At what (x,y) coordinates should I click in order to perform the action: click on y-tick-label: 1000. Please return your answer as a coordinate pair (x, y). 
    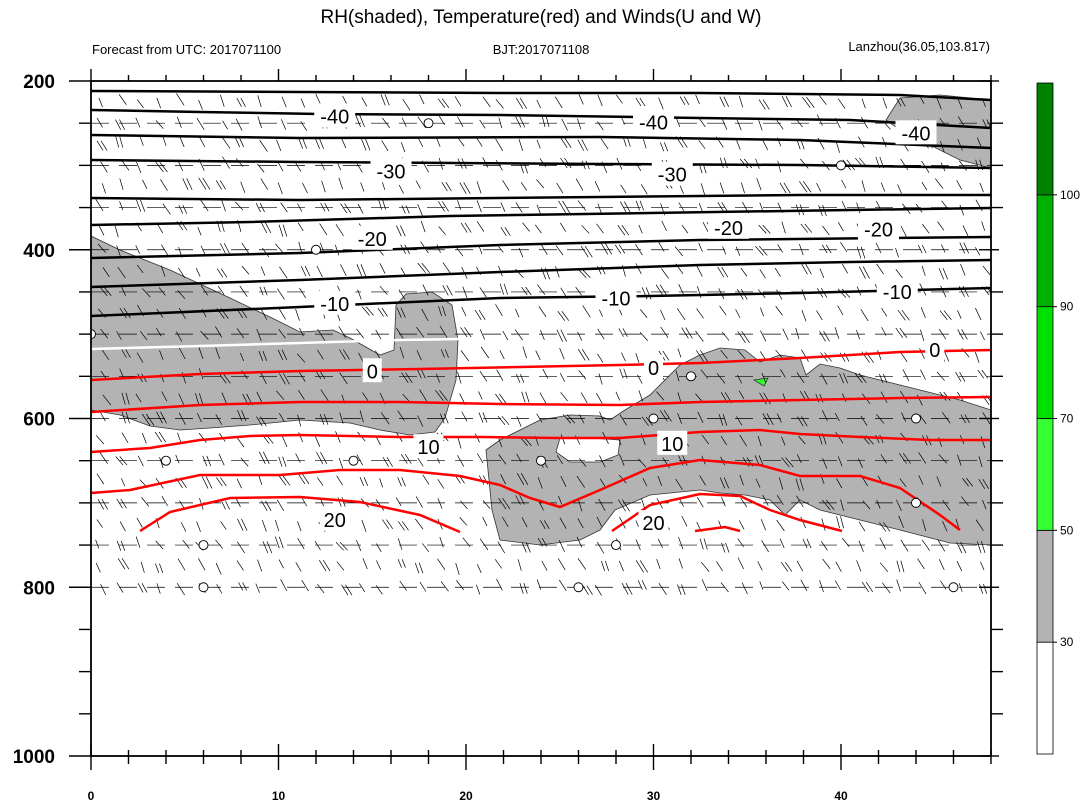
    Looking at the image, I should click on (34, 757).